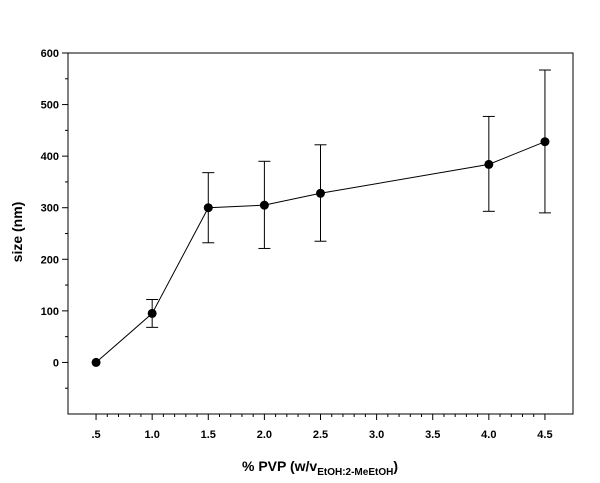  I want to click on y-tick-label: 500, so click(50, 106).